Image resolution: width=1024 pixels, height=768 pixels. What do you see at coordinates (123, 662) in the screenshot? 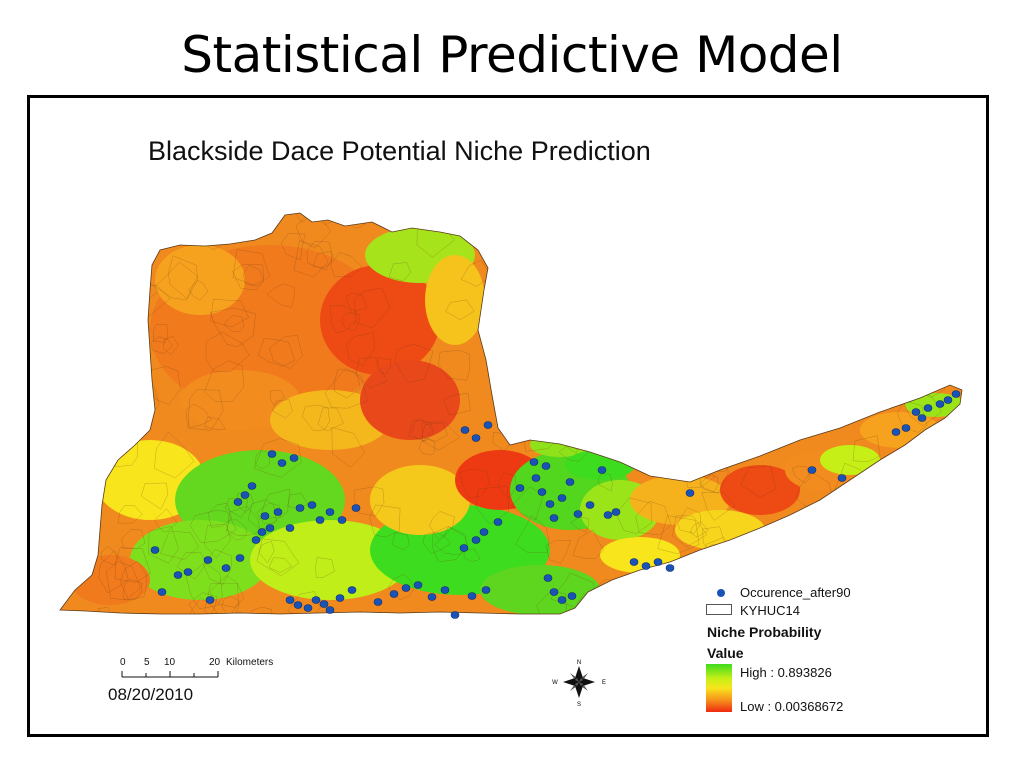
I see `scale-tick-0: 0` at bounding box center [123, 662].